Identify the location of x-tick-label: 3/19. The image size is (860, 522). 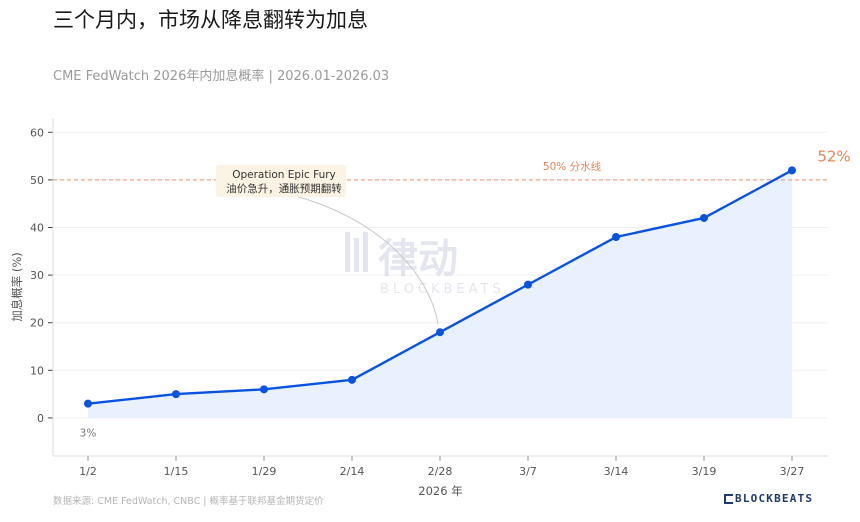
(704, 471).